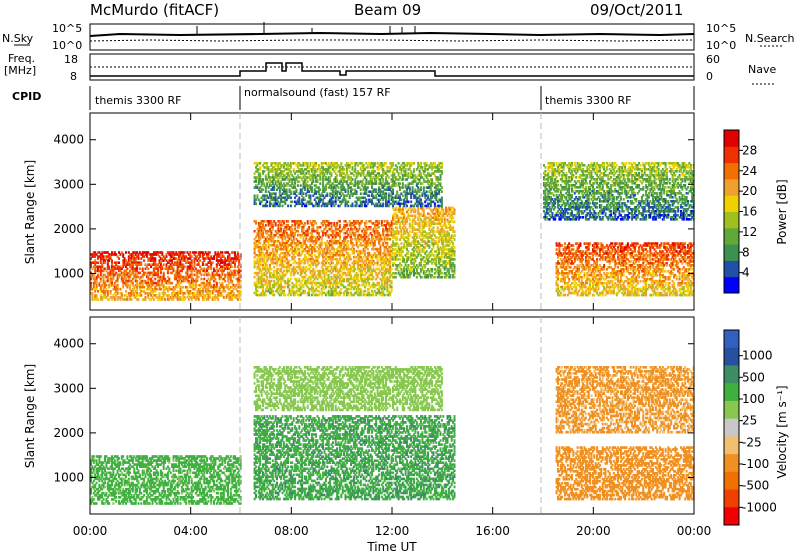 The height and width of the screenshot is (554, 800). What do you see at coordinates (67, 28) in the screenshot?
I see `nsky-tick-high: 10^5` at bounding box center [67, 28].